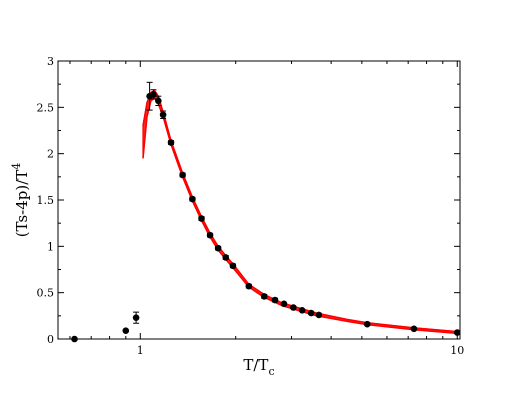 Image resolution: width=518 pixels, height=400 pixels. Describe the element at coordinates (50, 339) in the screenshot. I see `y-tick-label: 0` at that location.